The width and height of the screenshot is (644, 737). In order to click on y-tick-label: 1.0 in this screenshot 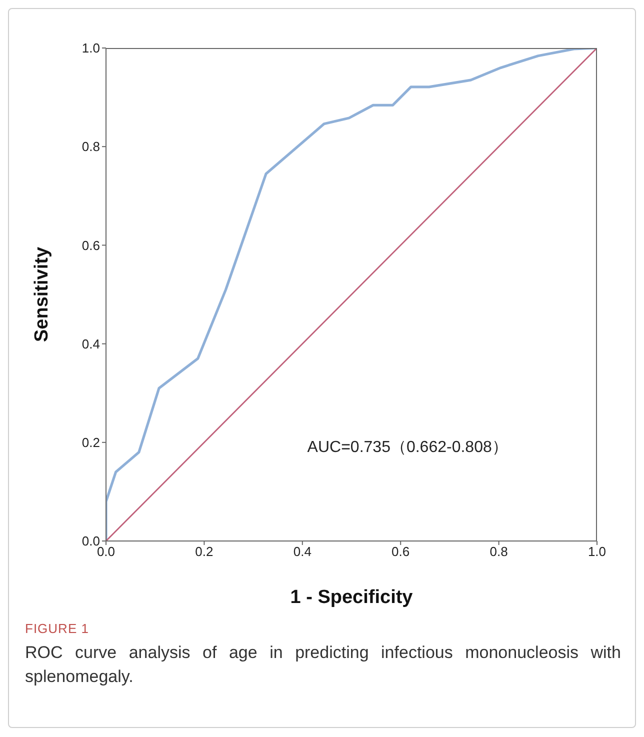, I will do `click(91, 48)`.